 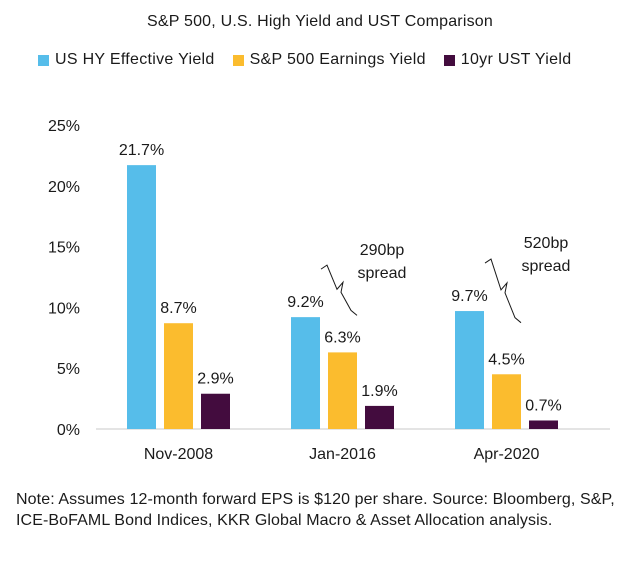 I want to click on data-label: 0.7%, so click(x=543, y=405).